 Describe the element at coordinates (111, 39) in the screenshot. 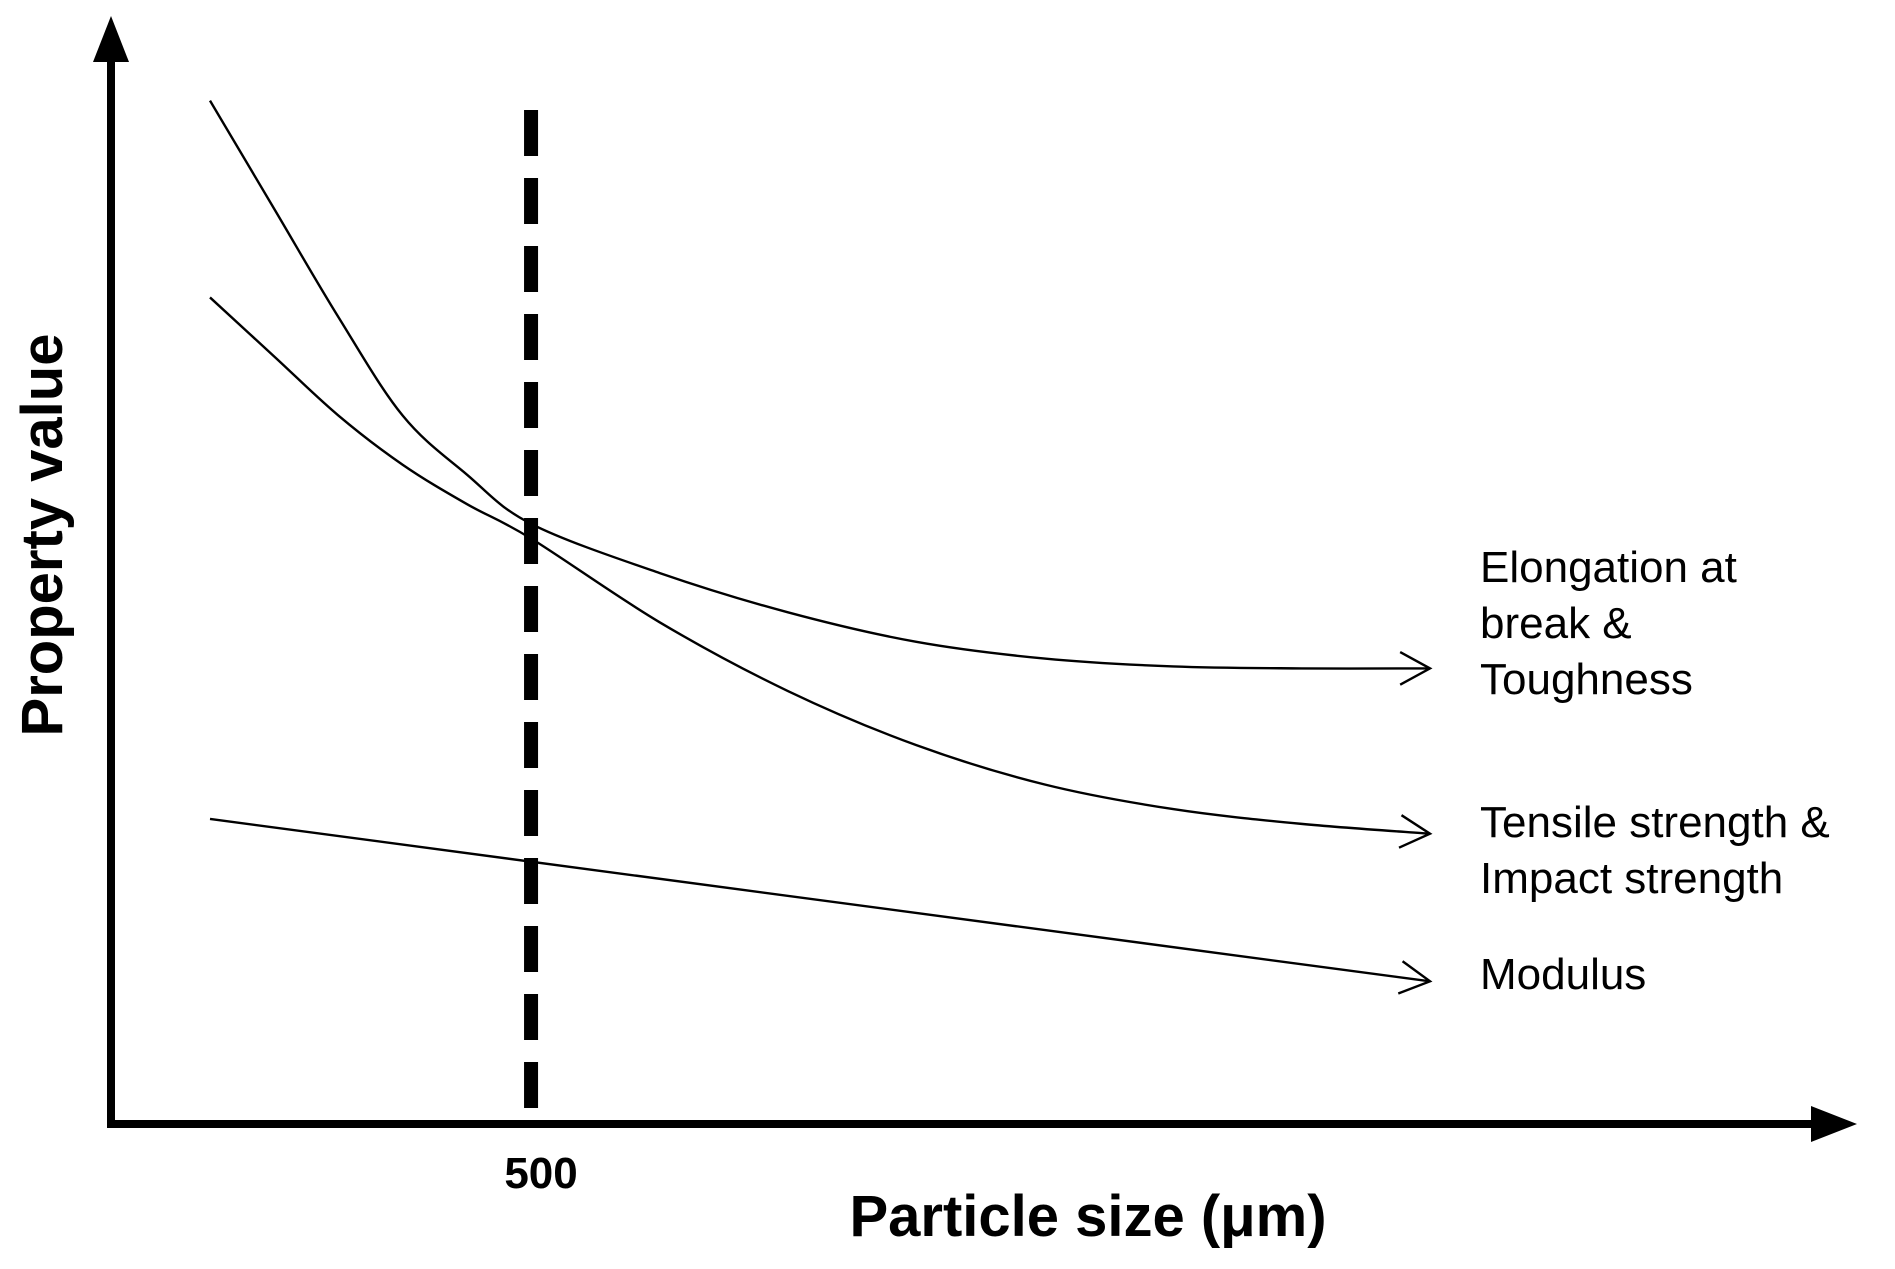

I see `y-axis-arrowhead` at that location.